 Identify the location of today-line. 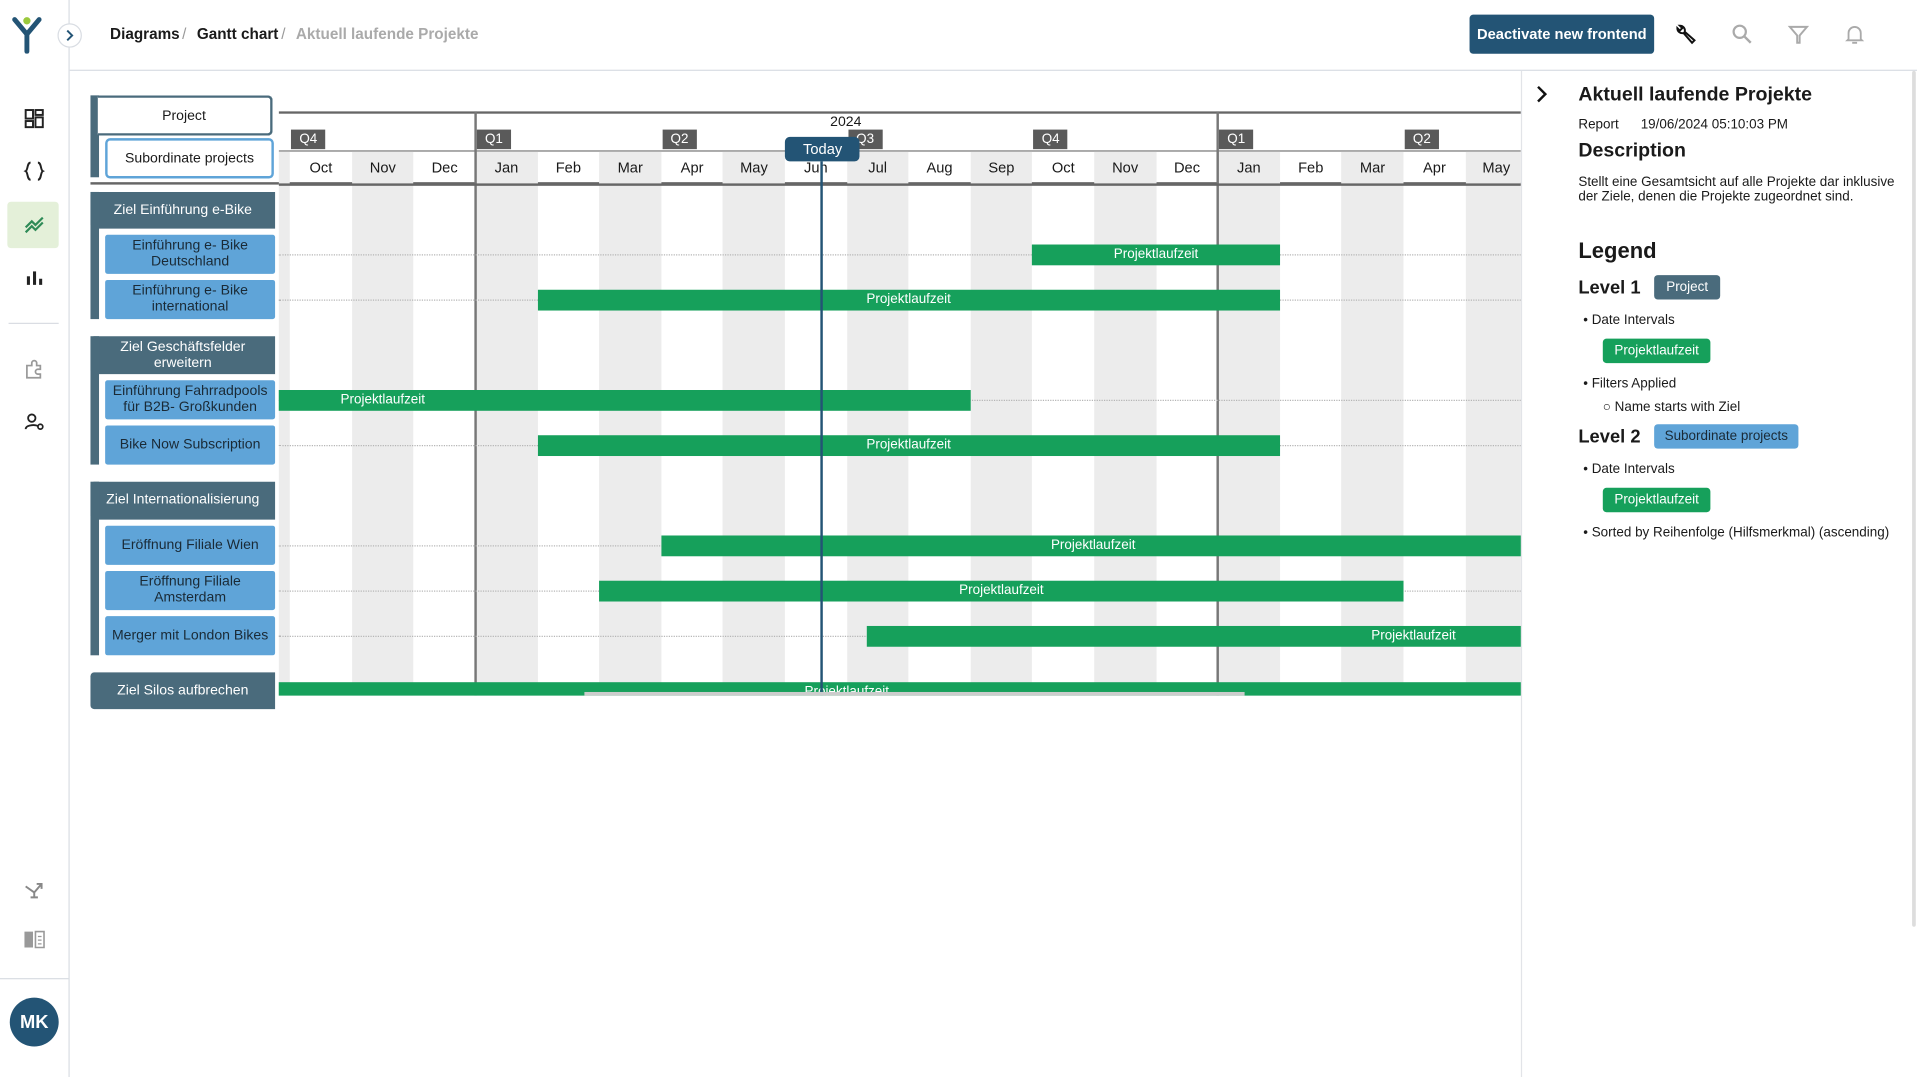
(822, 428).